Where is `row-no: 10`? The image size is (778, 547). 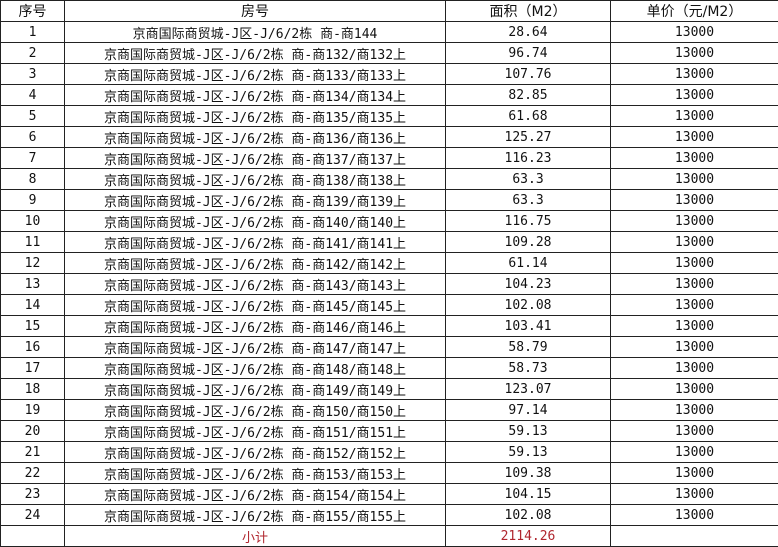
row-no: 10 is located at coordinates (33, 221).